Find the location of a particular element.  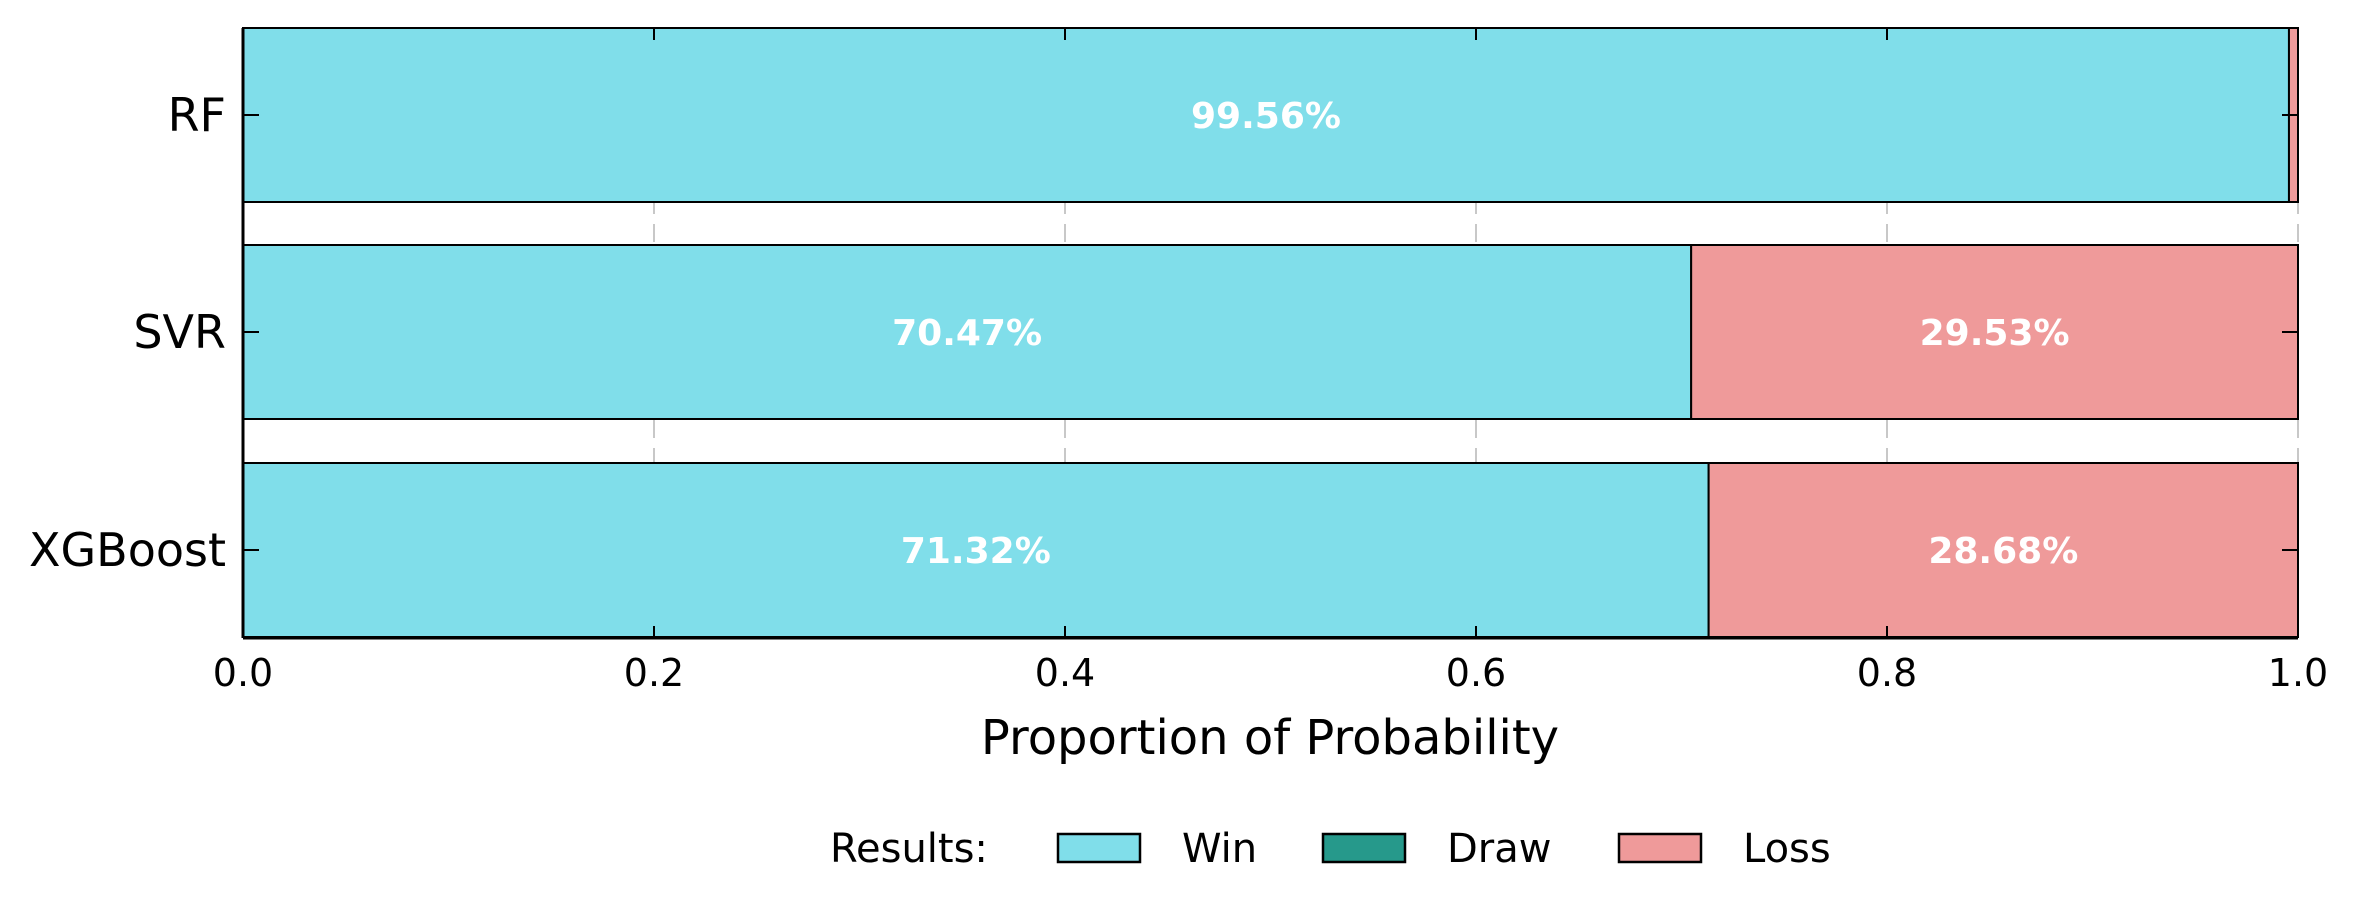

data-label: 29.53% is located at coordinates (1995, 333).